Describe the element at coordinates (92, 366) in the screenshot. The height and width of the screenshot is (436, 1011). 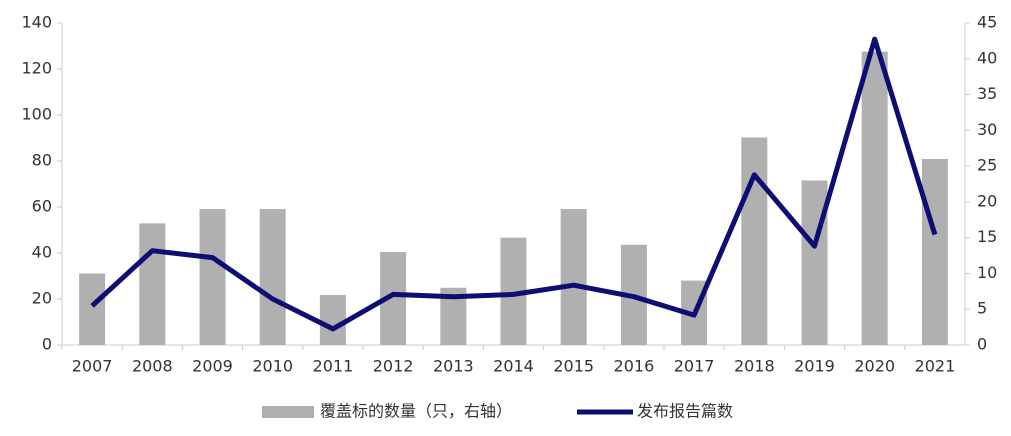
I see `x-tick-label: 2007` at that location.